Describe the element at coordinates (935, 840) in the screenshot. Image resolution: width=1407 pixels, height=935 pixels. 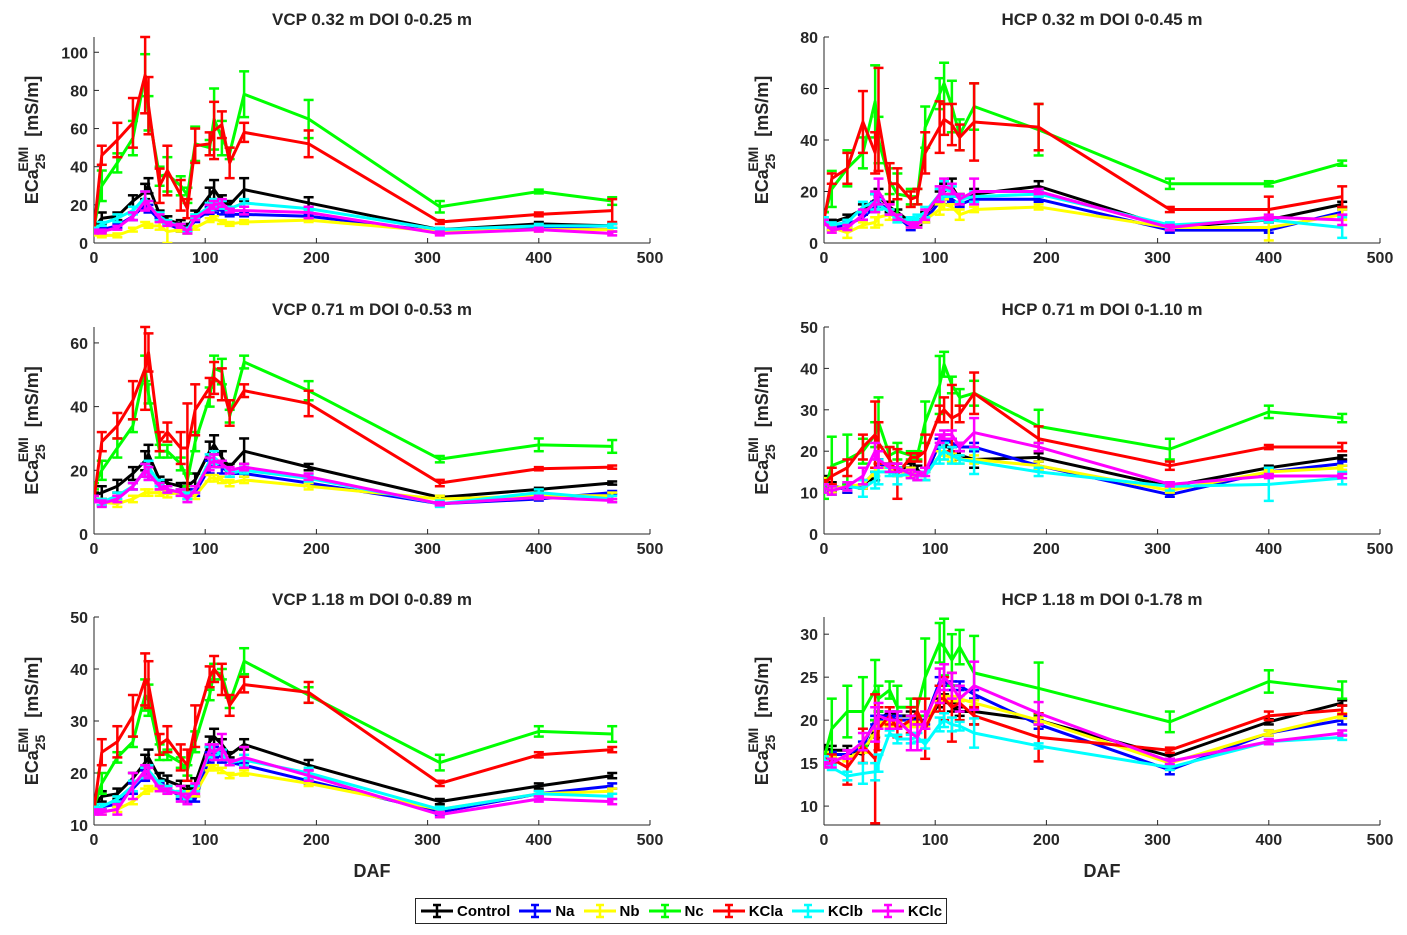
I see `x-tick-label: 100` at that location.